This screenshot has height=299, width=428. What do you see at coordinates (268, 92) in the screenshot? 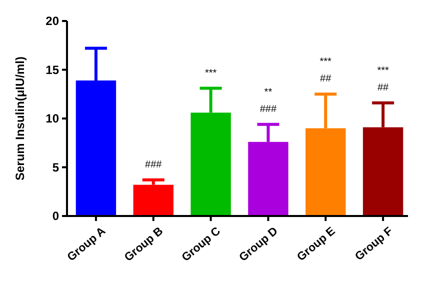
I see `annotation: **` at bounding box center [268, 92].